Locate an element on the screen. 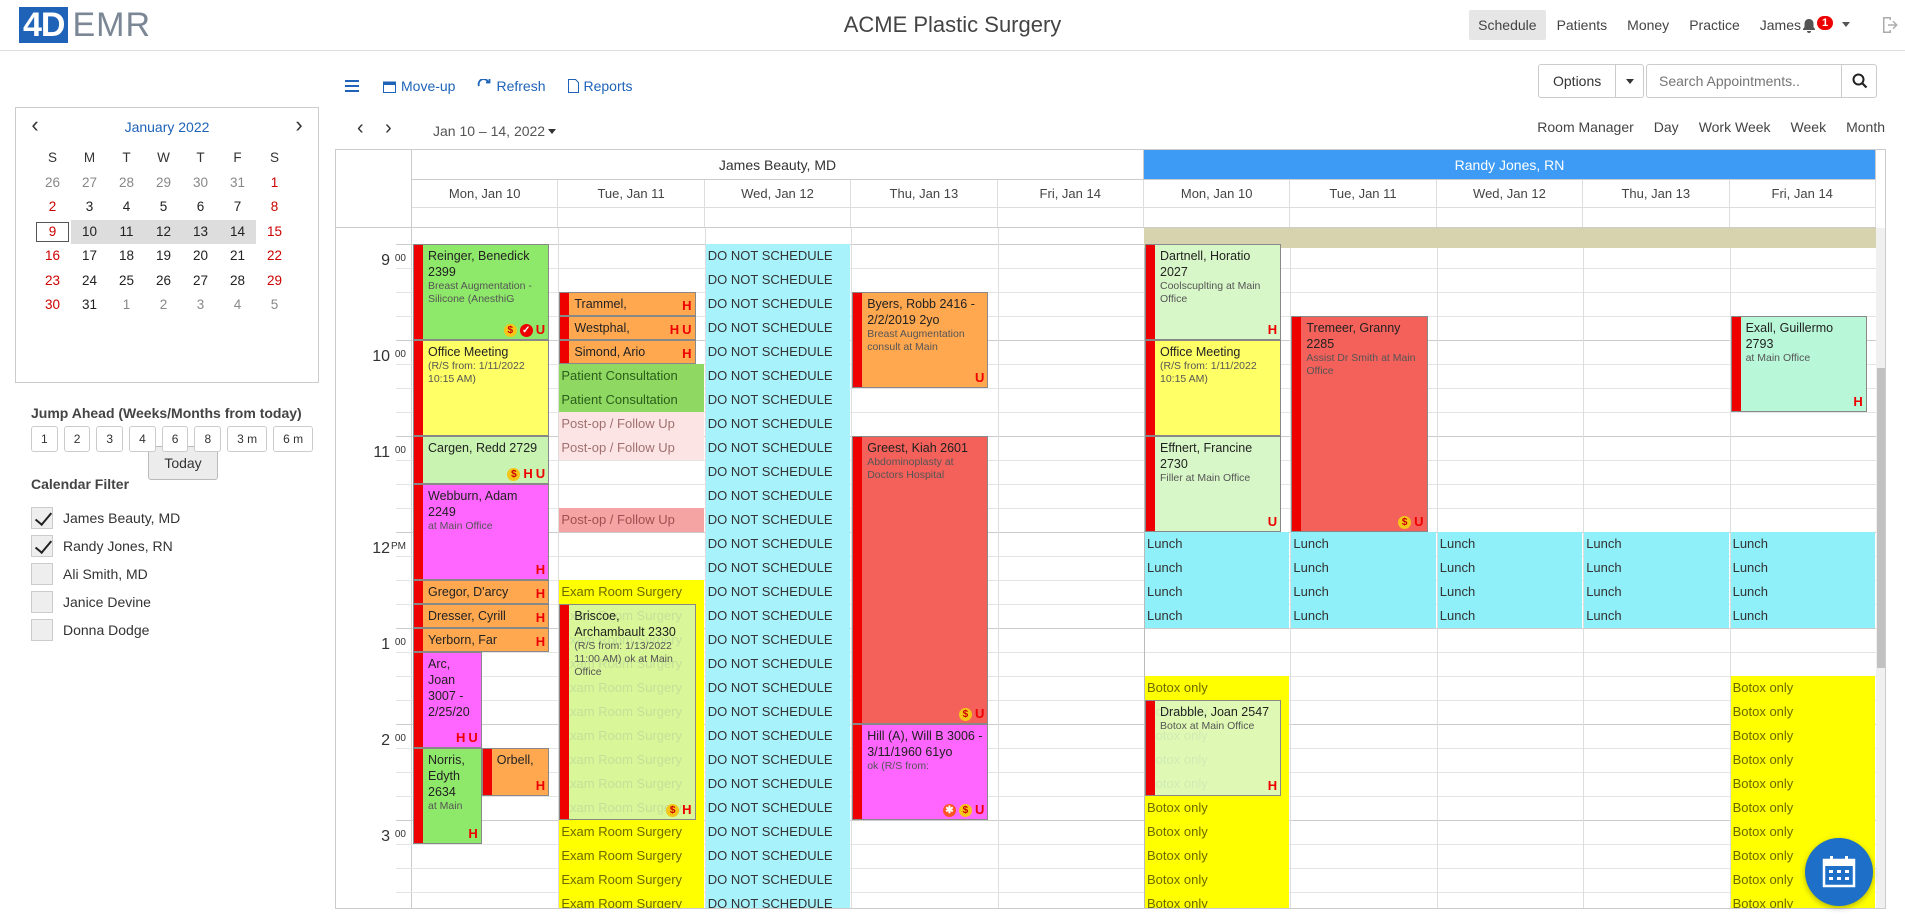 This screenshot has width=1905, height=917. notification-badge: 1 is located at coordinates (1825, 23).